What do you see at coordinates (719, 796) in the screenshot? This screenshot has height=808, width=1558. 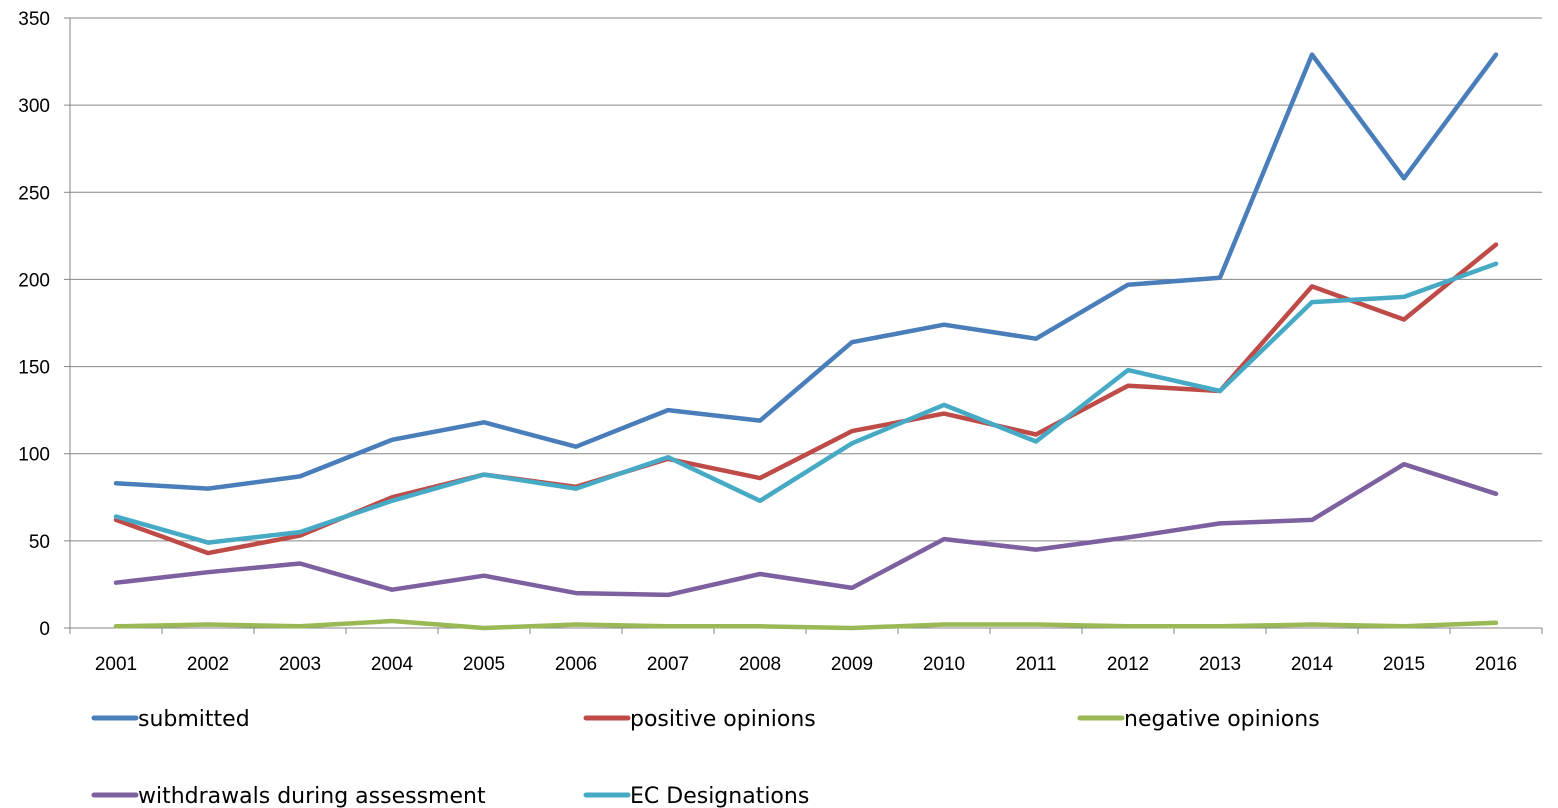 I see `legend-label: EC Designations` at bounding box center [719, 796].